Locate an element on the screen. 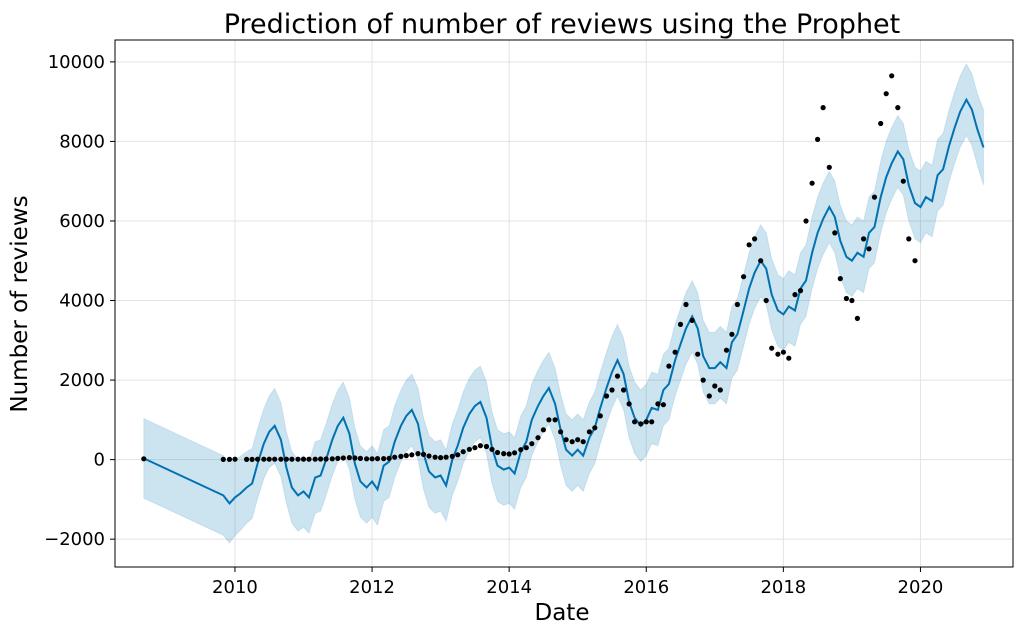  y-tick-label: 8000 is located at coordinates (82, 141).